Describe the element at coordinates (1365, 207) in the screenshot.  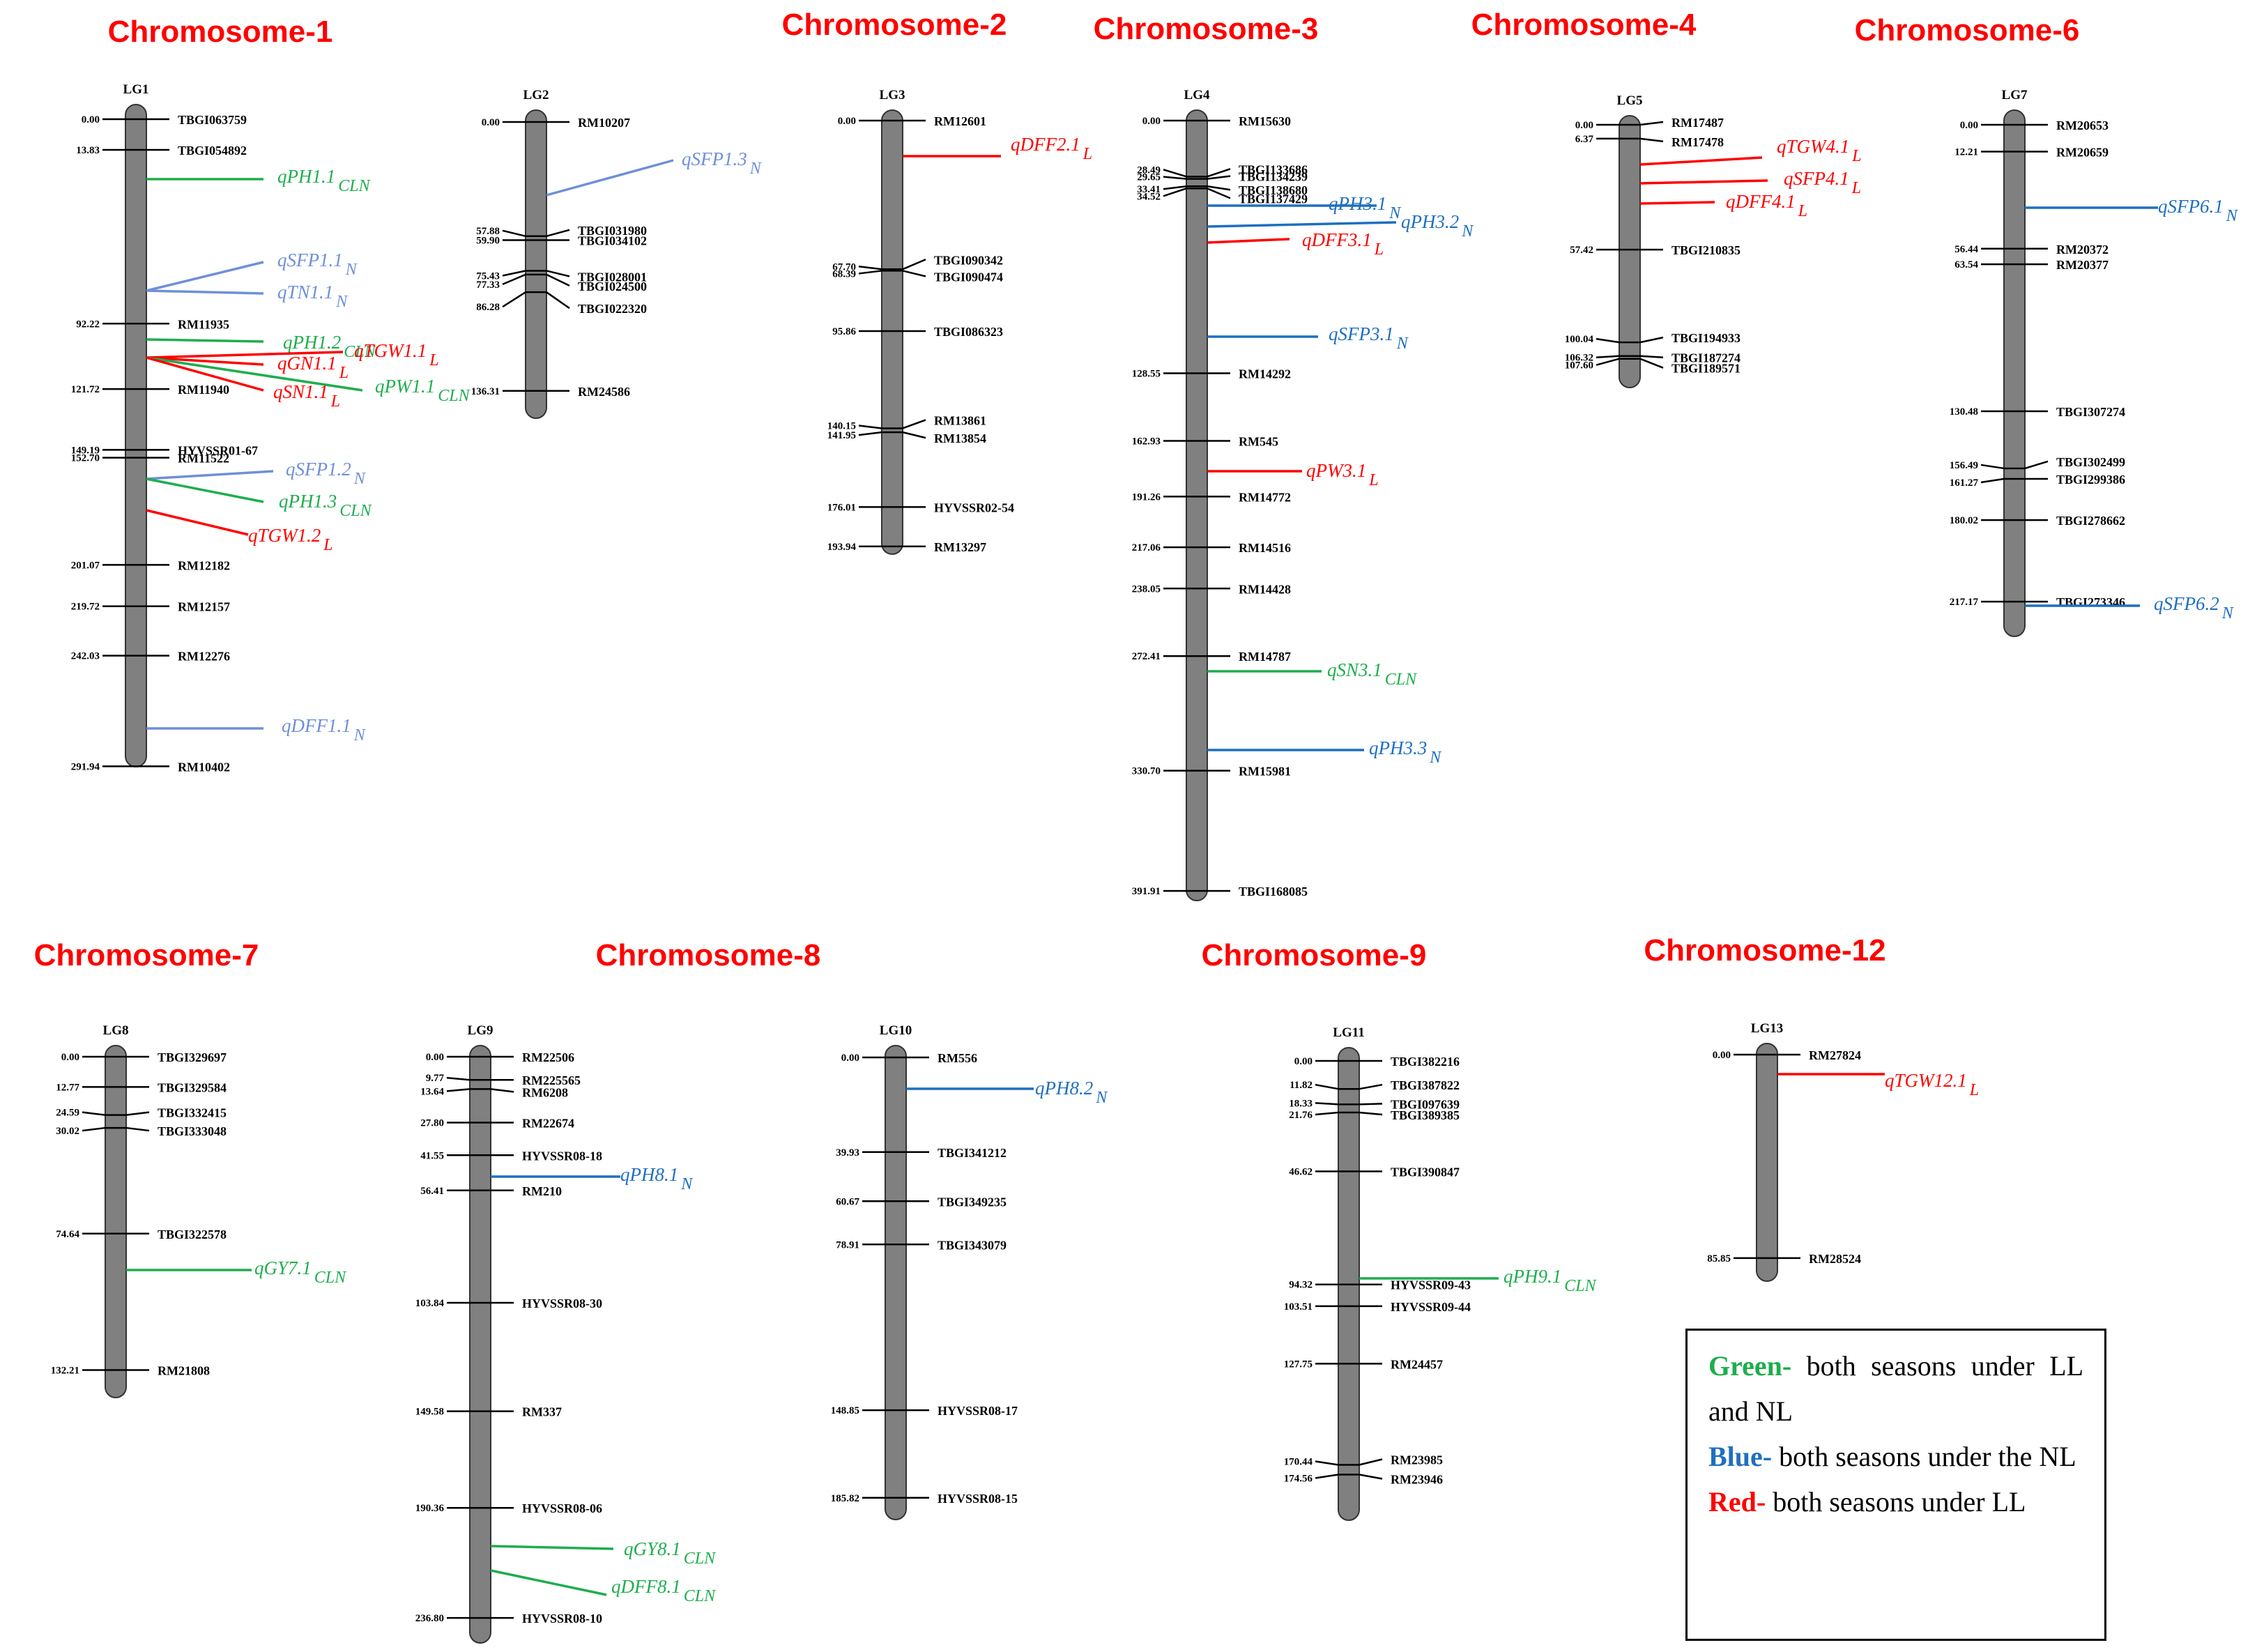
I see `qtl-label-qph3.1: qPH3.1 N` at that location.